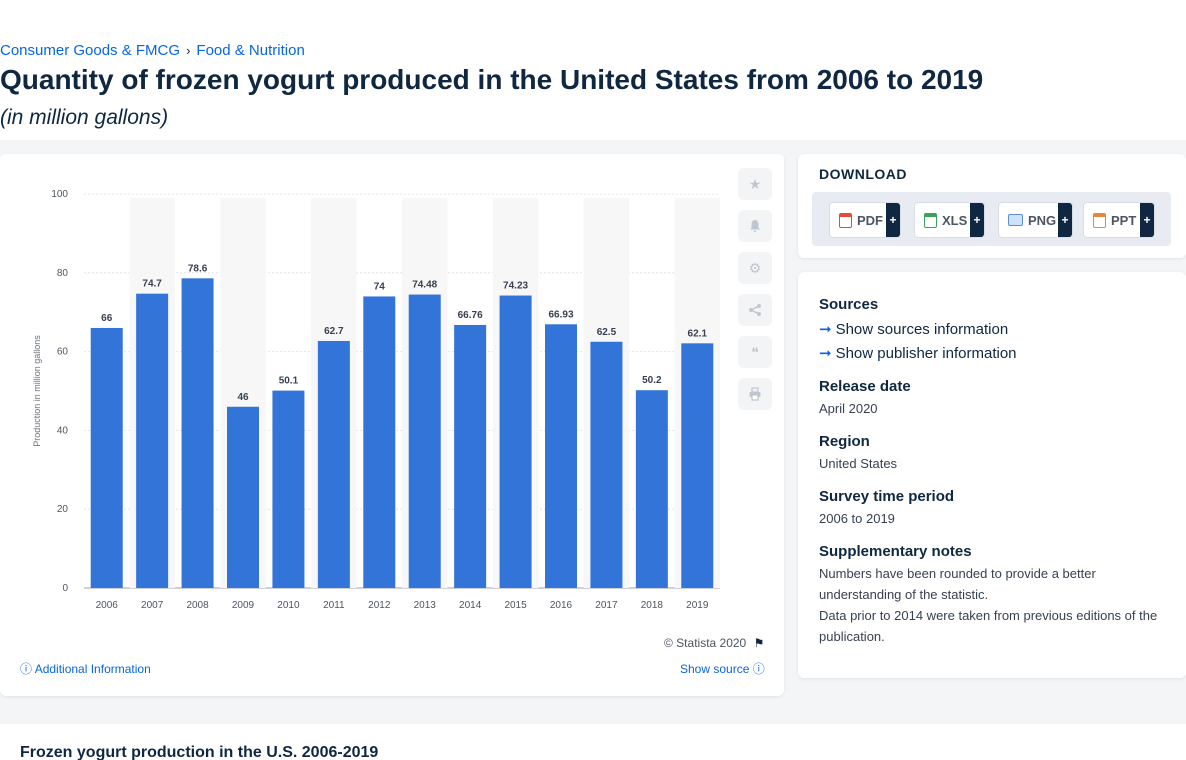 This screenshot has width=1186, height=760. What do you see at coordinates (949, 220) in the screenshot?
I see `download-xls-button: XLS +` at bounding box center [949, 220].